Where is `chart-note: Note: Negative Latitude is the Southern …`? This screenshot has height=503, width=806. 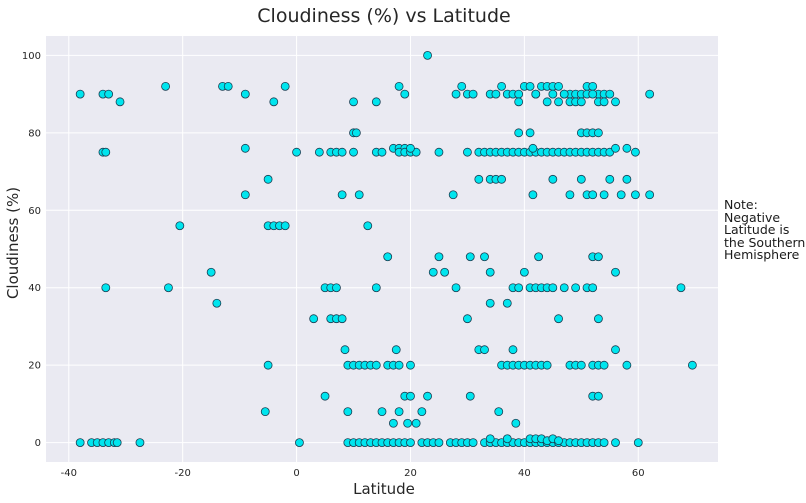
chart-note: Note: Negative Latitude is the Southern … is located at coordinates (765, 229).